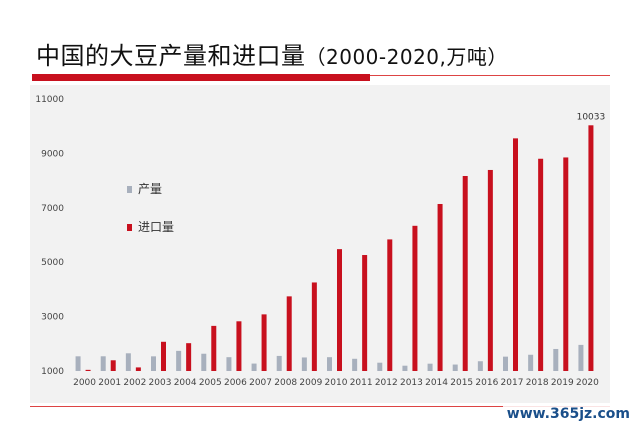 The width and height of the screenshot is (640, 427). What do you see at coordinates (587, 383) in the screenshot?
I see `x-tick-label: 2020` at bounding box center [587, 383].